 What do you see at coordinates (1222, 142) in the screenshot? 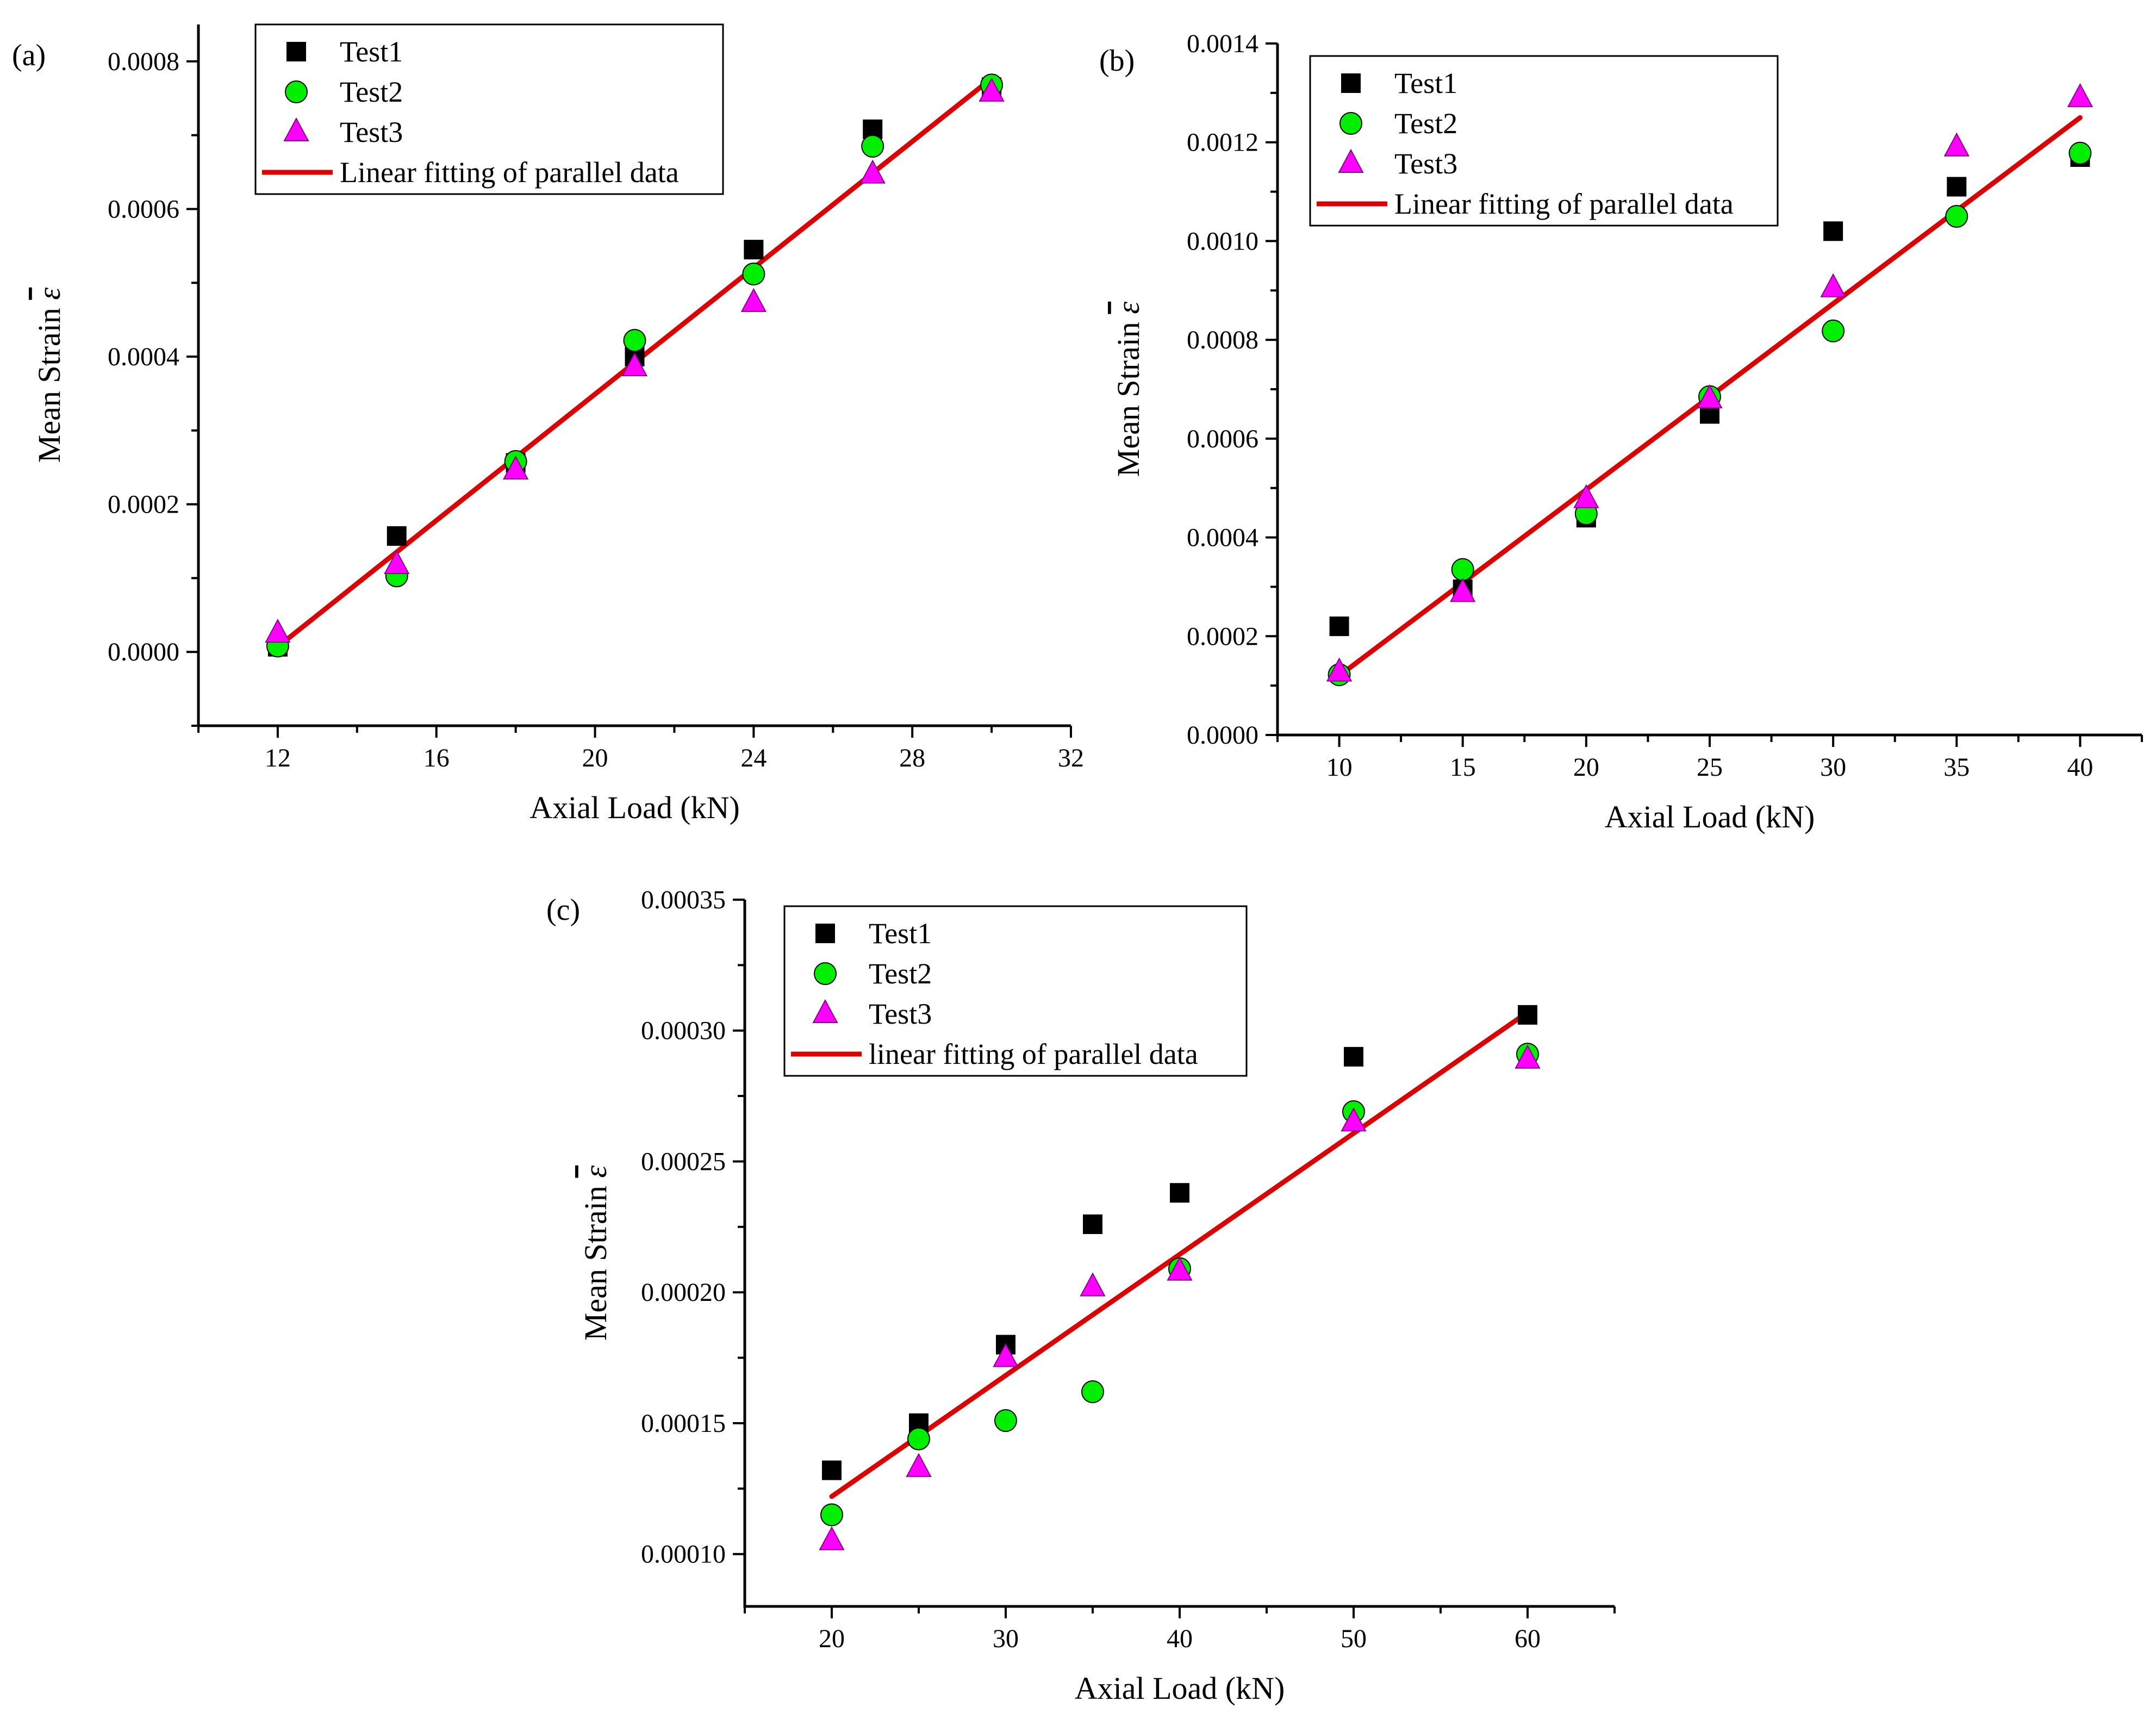
I see `y-tick-label: 0.0012` at bounding box center [1222, 142].